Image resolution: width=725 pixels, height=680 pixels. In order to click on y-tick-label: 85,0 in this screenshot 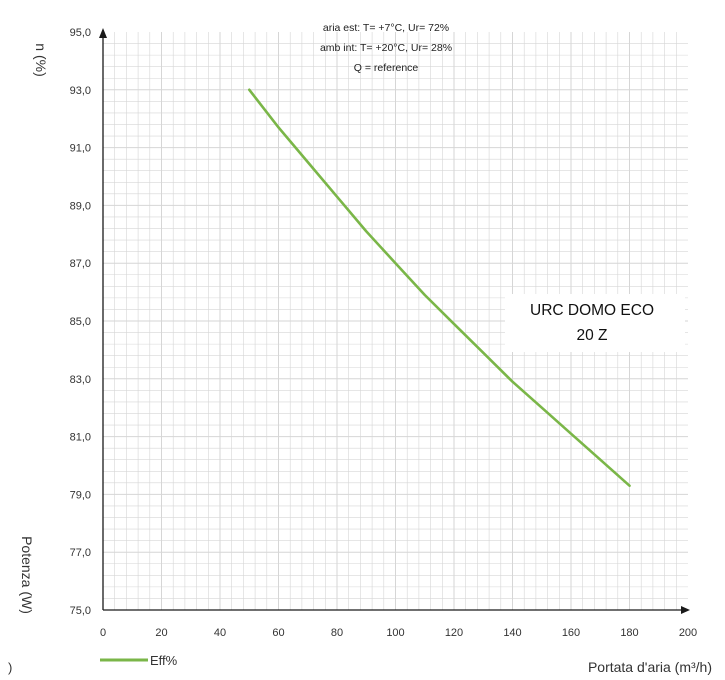, I will do `click(80, 322)`.